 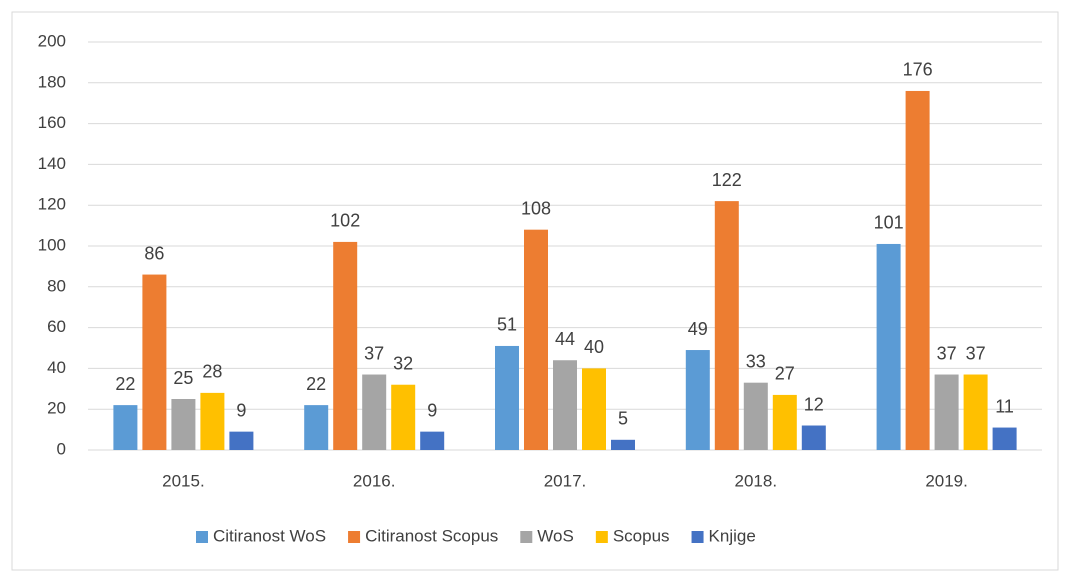 I want to click on y-tick-label: 40, so click(x=56, y=367).